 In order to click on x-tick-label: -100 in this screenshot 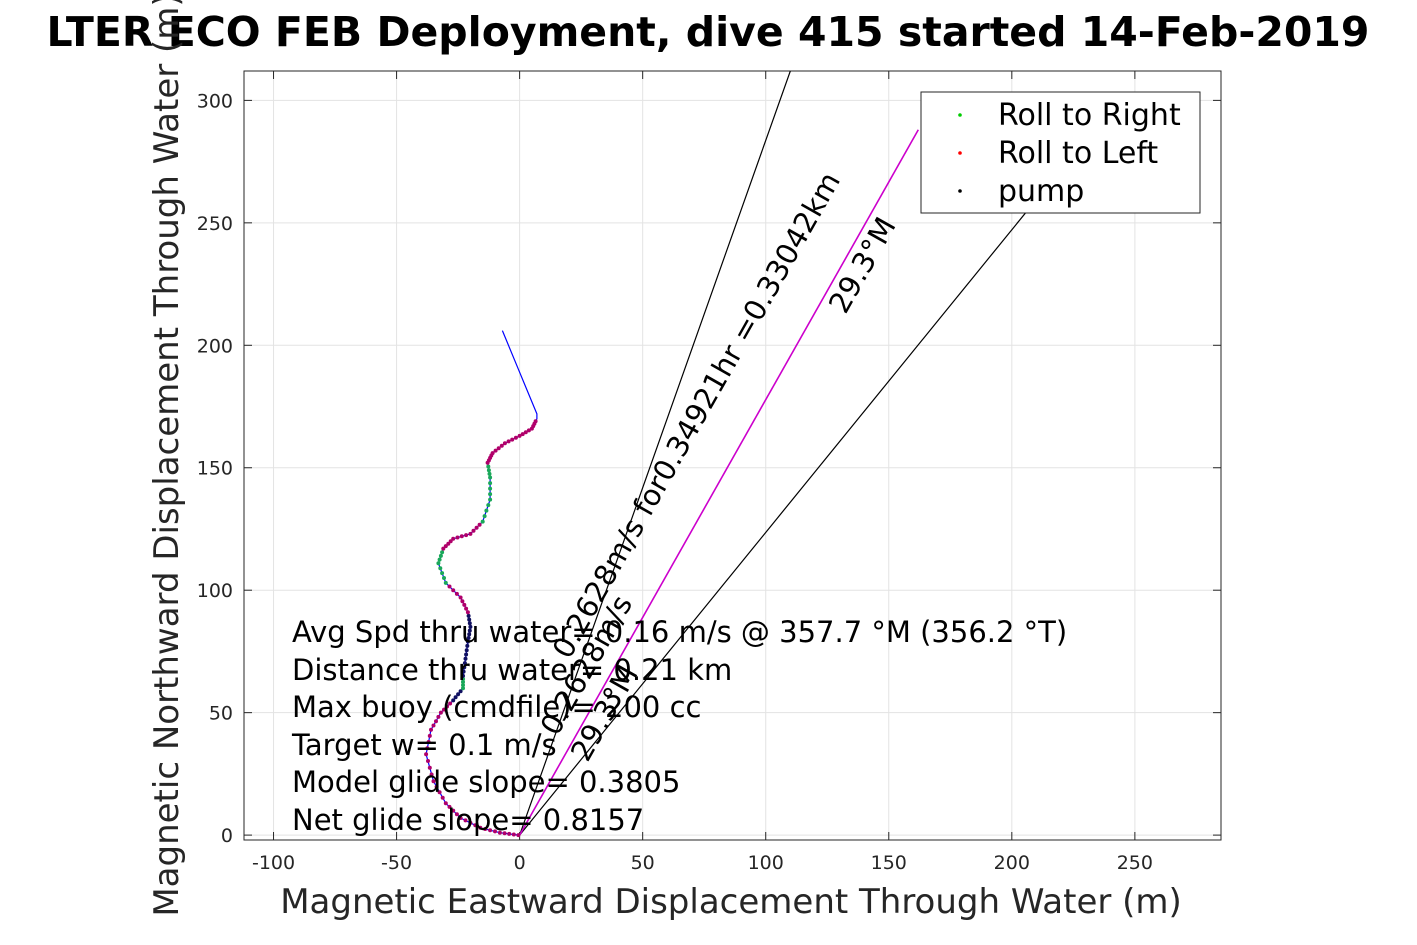, I will do `click(273, 863)`.